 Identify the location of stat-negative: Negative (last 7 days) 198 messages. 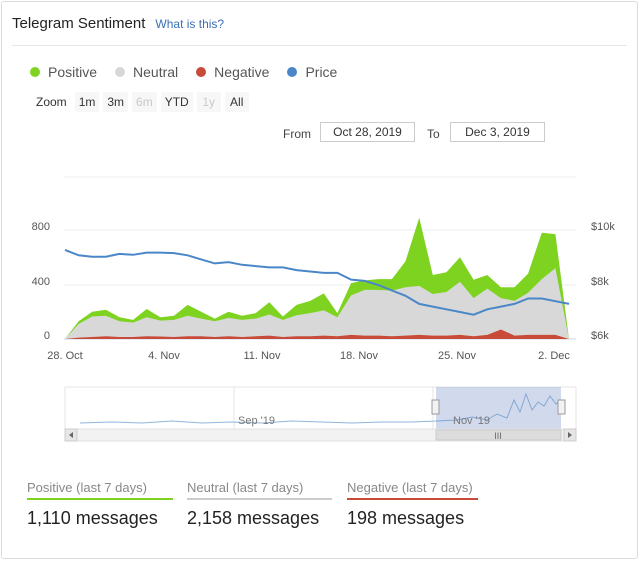
(412, 504).